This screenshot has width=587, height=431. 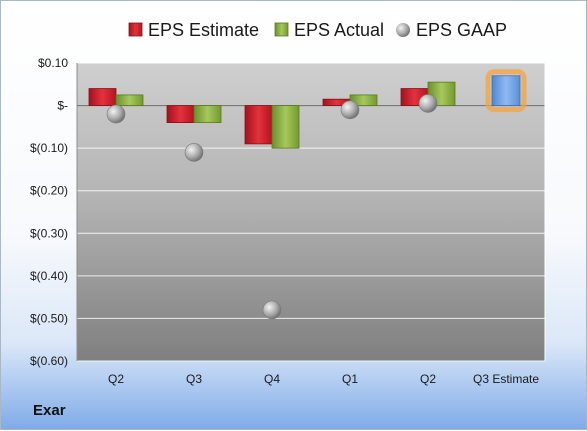 I want to click on projection-glow, so click(x=506, y=91).